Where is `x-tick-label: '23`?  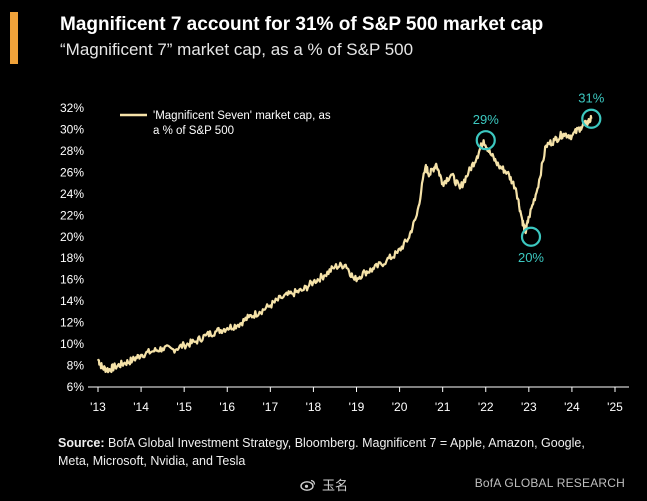 x-tick-label: '23 is located at coordinates (529, 407).